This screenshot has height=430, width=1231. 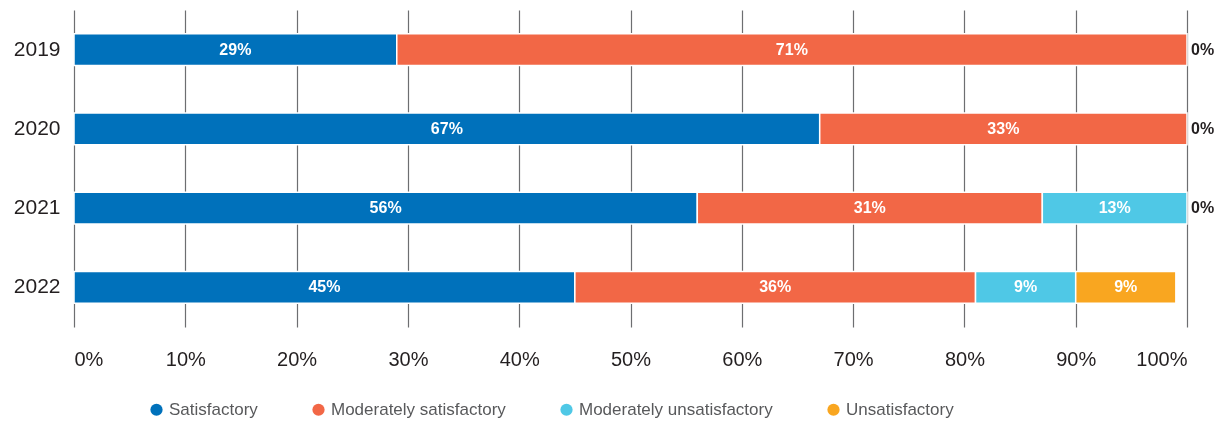 What do you see at coordinates (419, 409) in the screenshot?
I see `legend-label: Moderately satisfactory` at bounding box center [419, 409].